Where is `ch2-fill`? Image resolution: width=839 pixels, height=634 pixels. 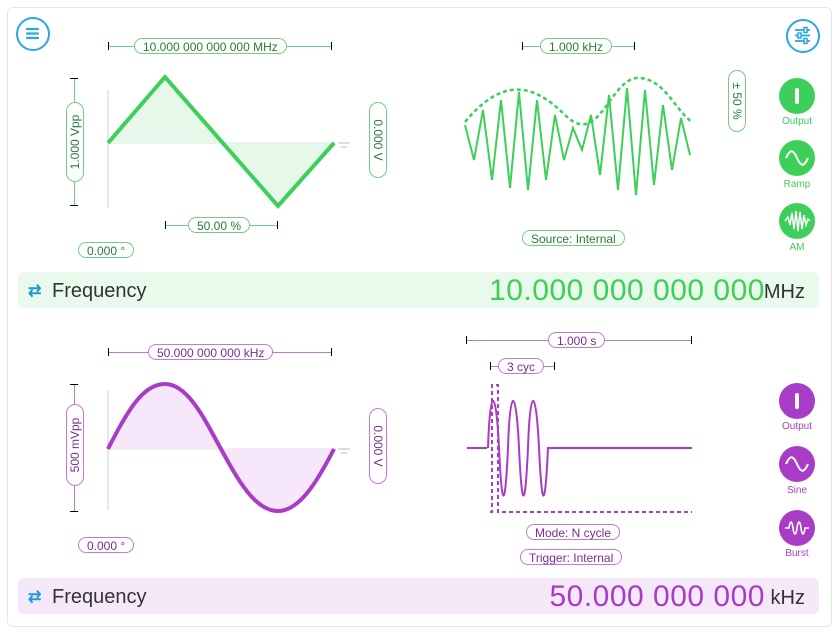 ch2-fill is located at coordinates (221, 447).